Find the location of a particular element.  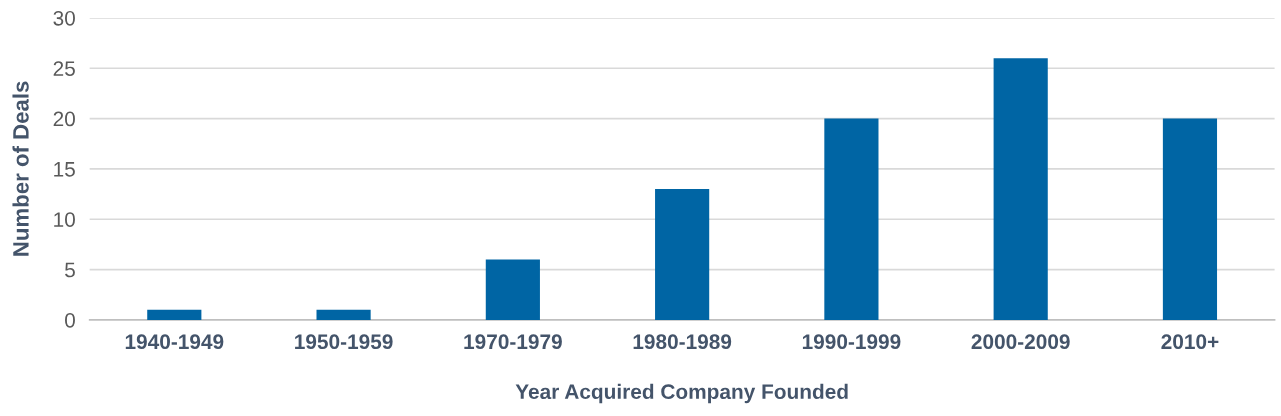

x-tick-label: 1970-1979 is located at coordinates (513, 342).